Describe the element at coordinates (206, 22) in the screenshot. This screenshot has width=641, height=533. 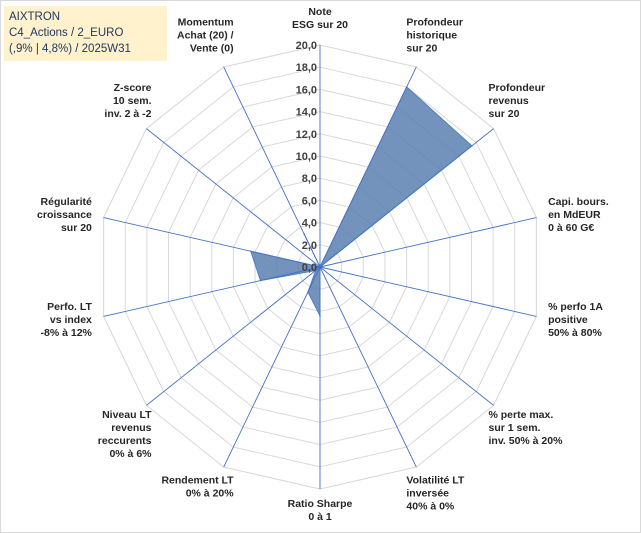
I see `axis-label-13-line-0: Momentum` at that location.